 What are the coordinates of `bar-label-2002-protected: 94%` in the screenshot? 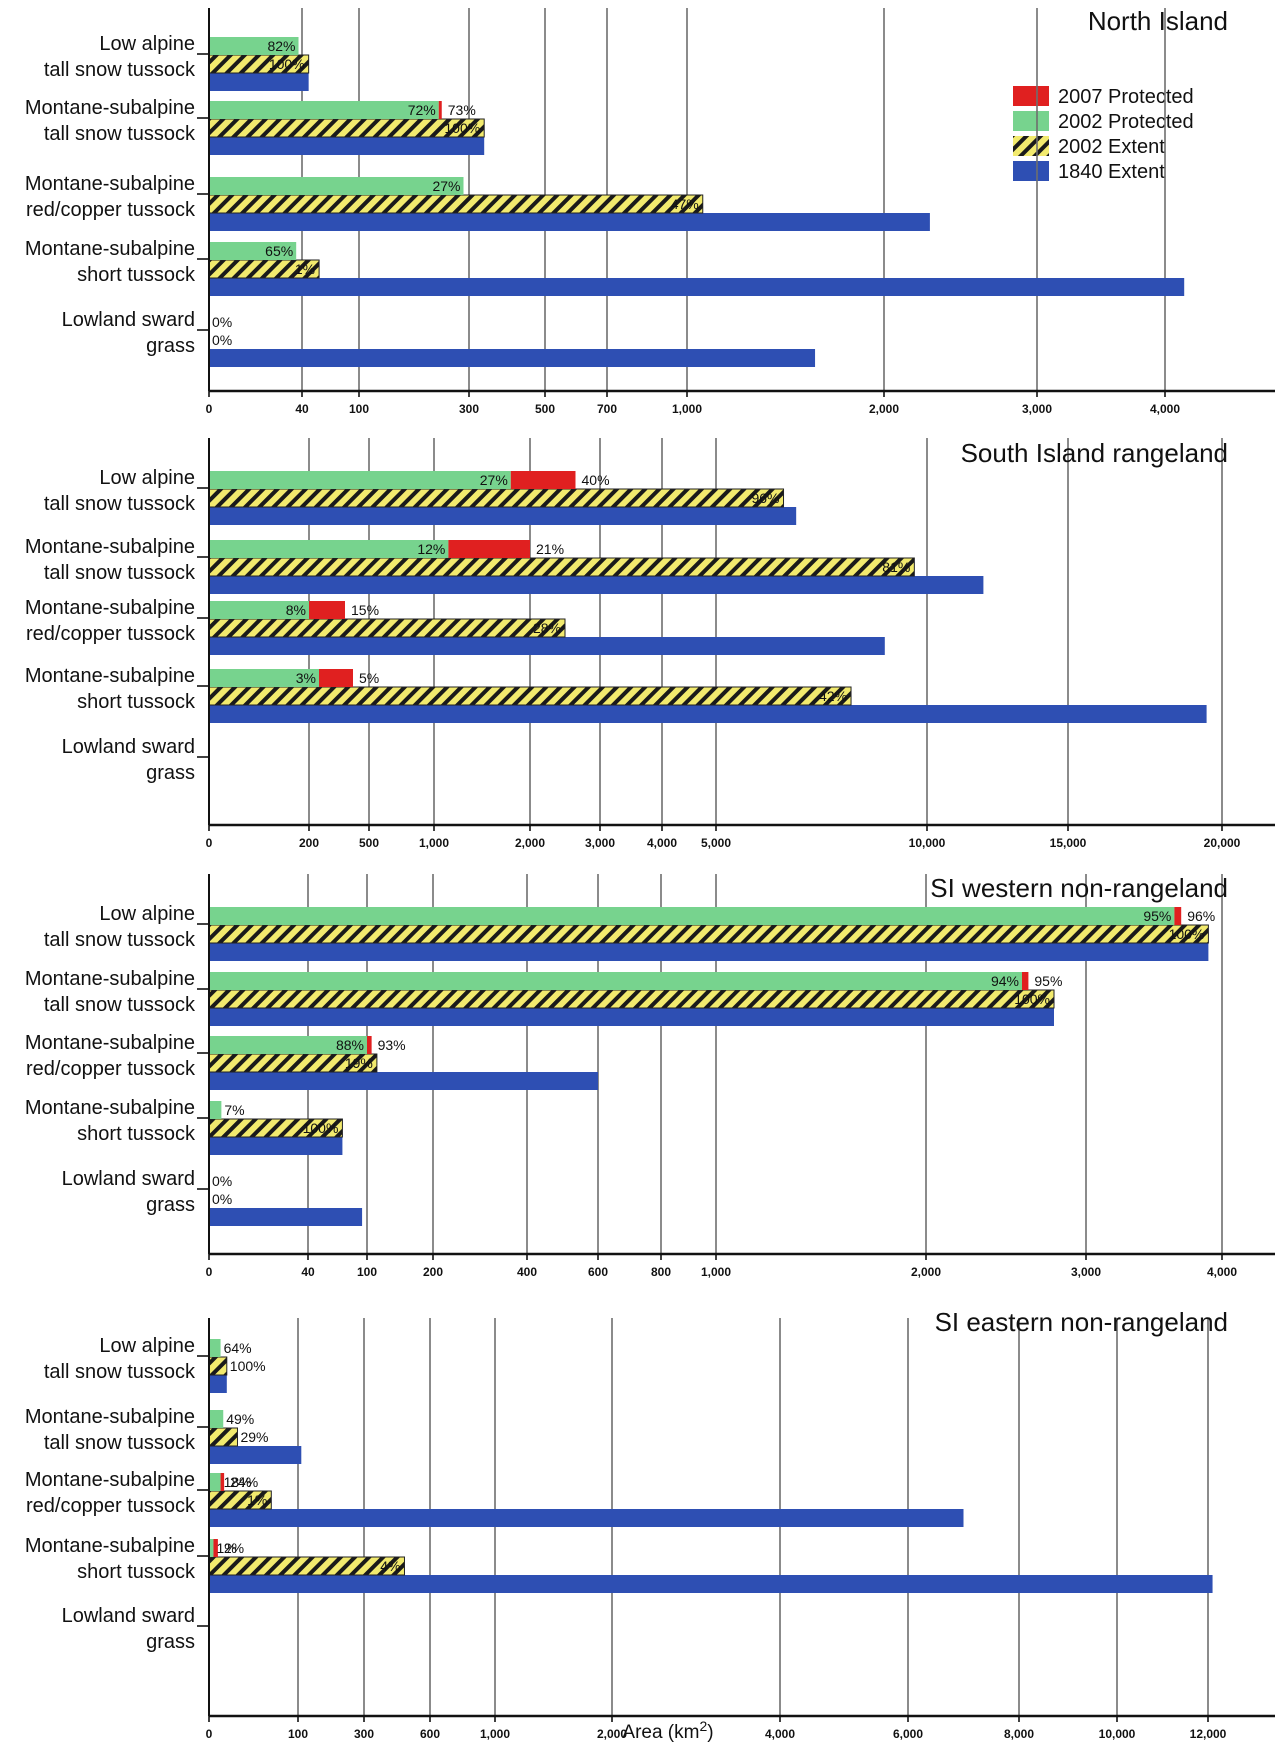 It's located at (1005, 981).